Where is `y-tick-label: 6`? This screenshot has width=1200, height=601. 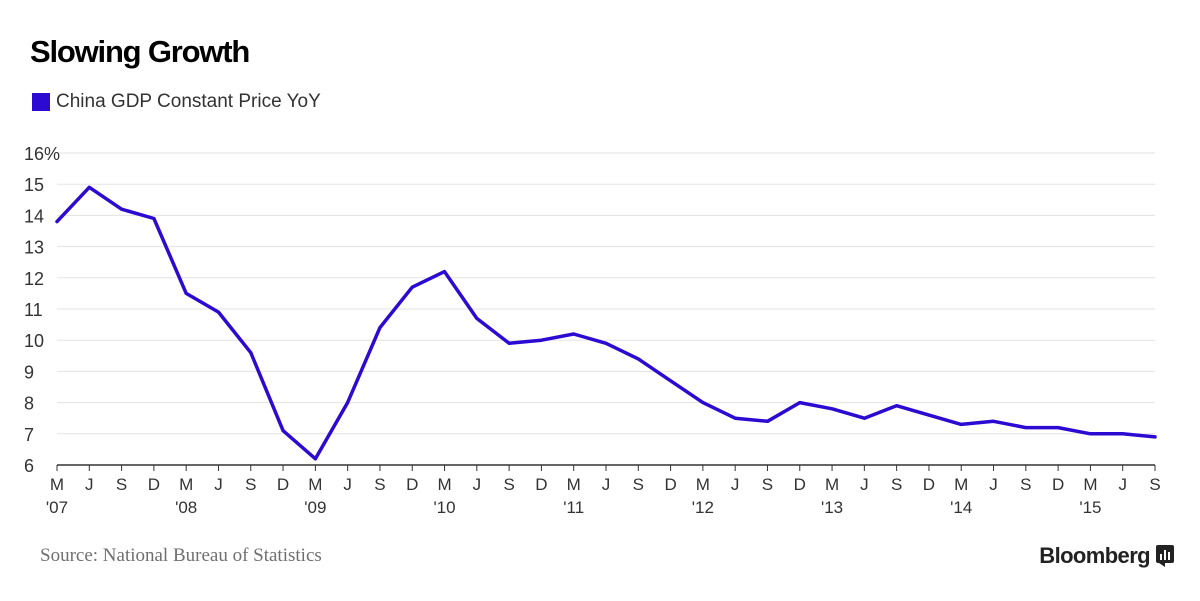 y-tick-label: 6 is located at coordinates (29, 466).